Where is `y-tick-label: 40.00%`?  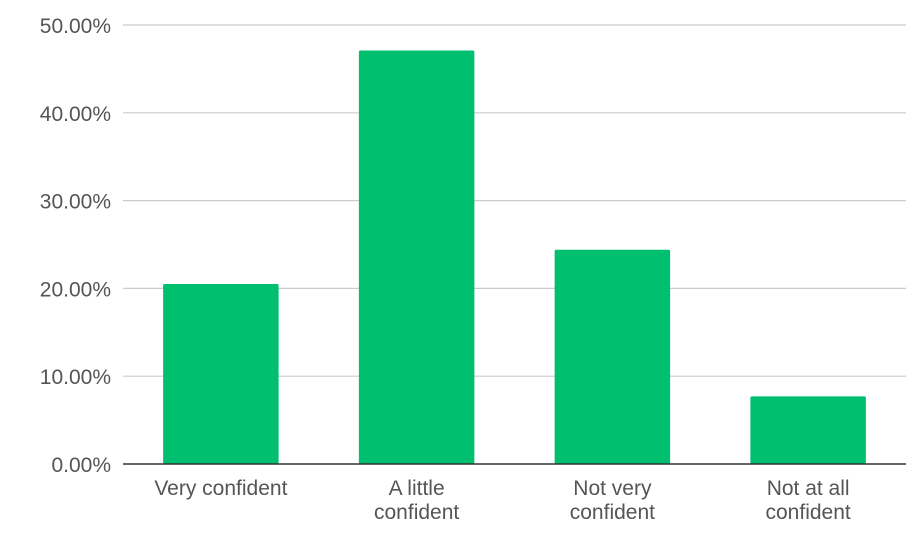
y-tick-label: 40.00% is located at coordinates (75, 114).